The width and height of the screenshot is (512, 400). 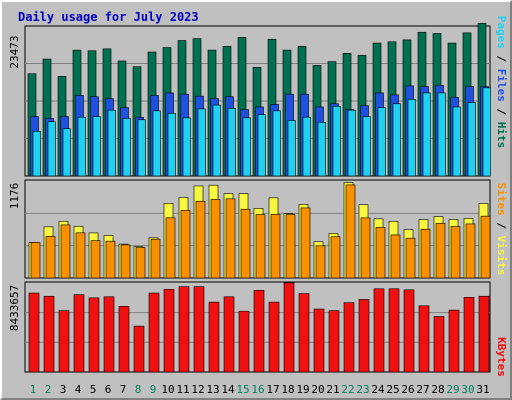 I want to click on x-tick-label: 26, so click(x=407, y=389).